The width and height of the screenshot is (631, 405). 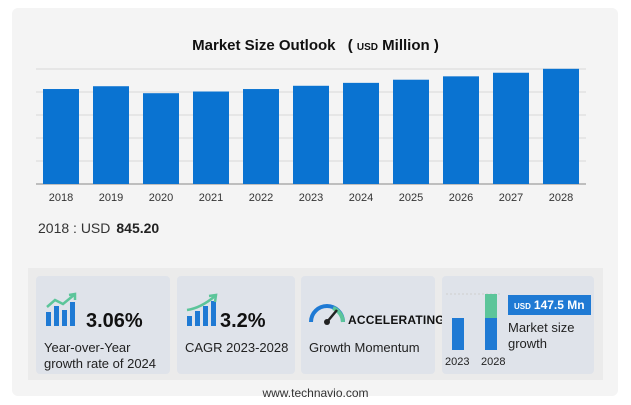 I want to click on x-tick-label-2028: 2028, so click(x=561, y=198).